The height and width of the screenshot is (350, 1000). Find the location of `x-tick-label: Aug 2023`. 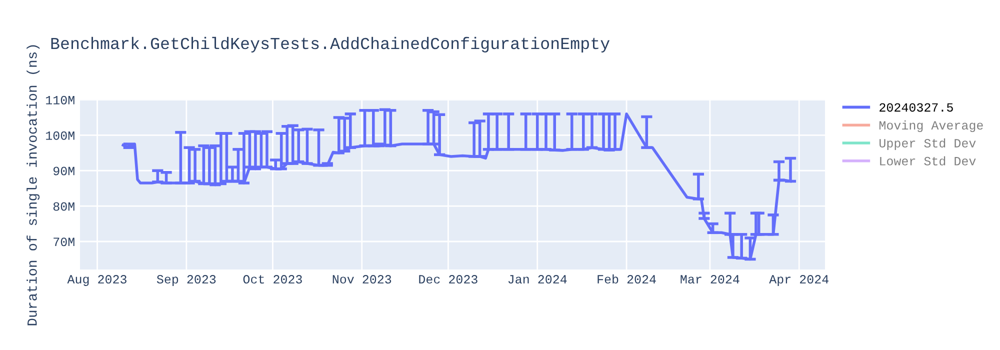

x-tick-label: Aug 2023 is located at coordinates (96, 280).